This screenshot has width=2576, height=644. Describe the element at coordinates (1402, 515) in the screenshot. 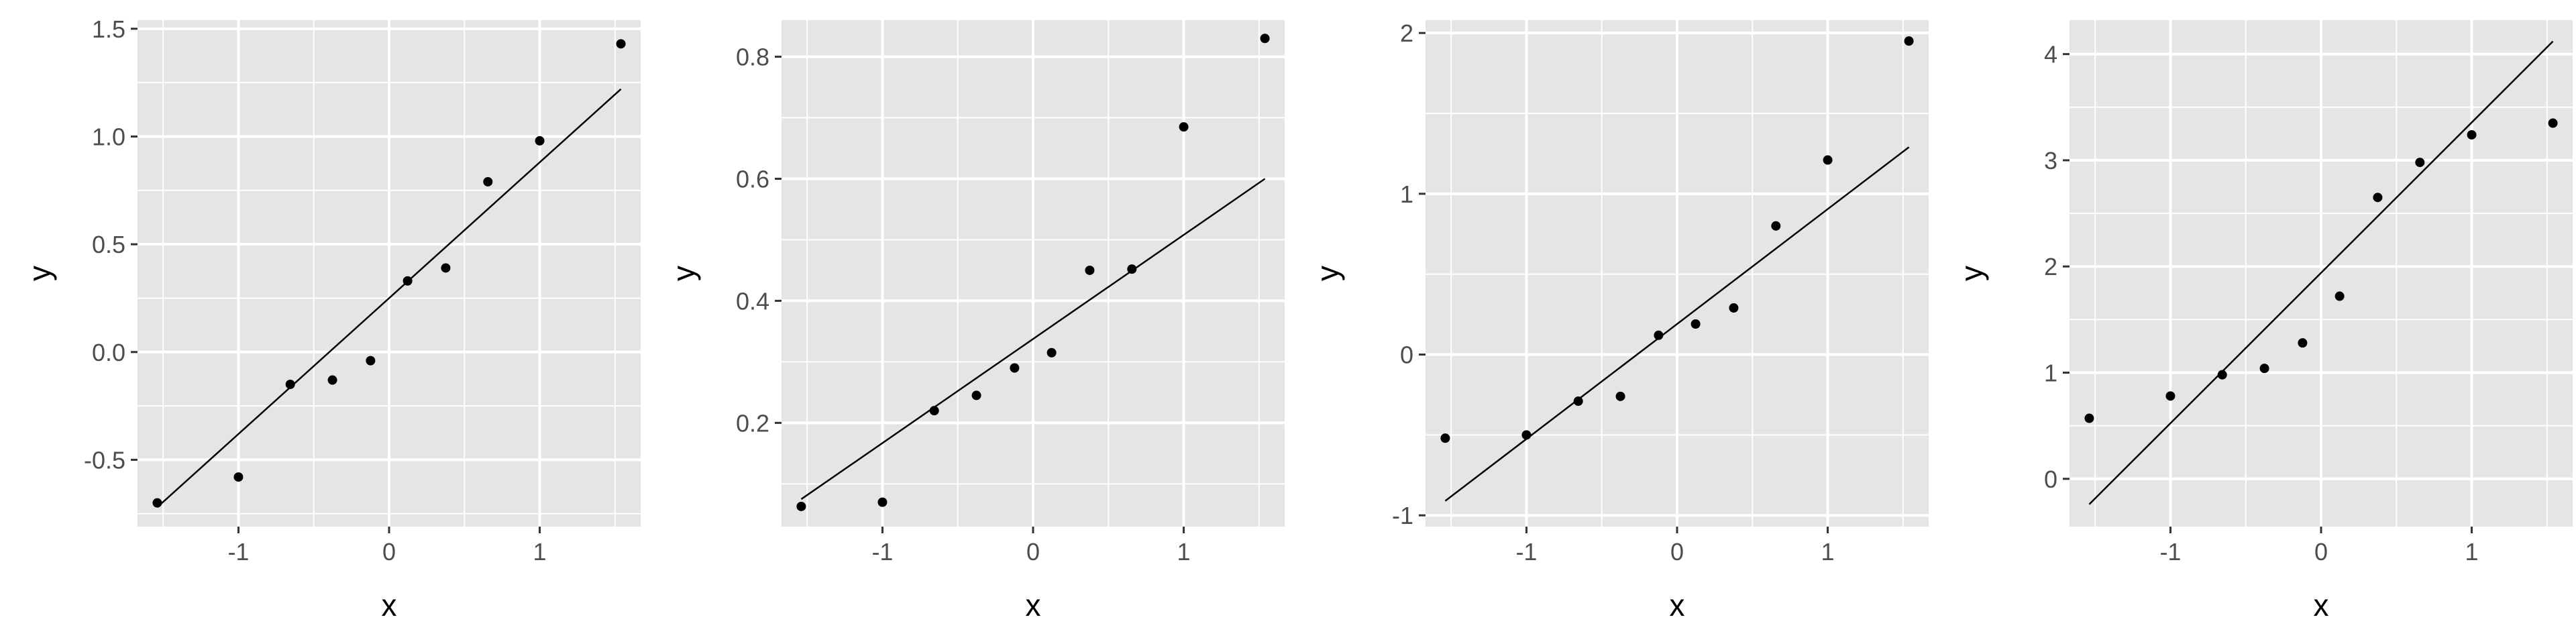

I see `y-tick-label: -1` at that location.